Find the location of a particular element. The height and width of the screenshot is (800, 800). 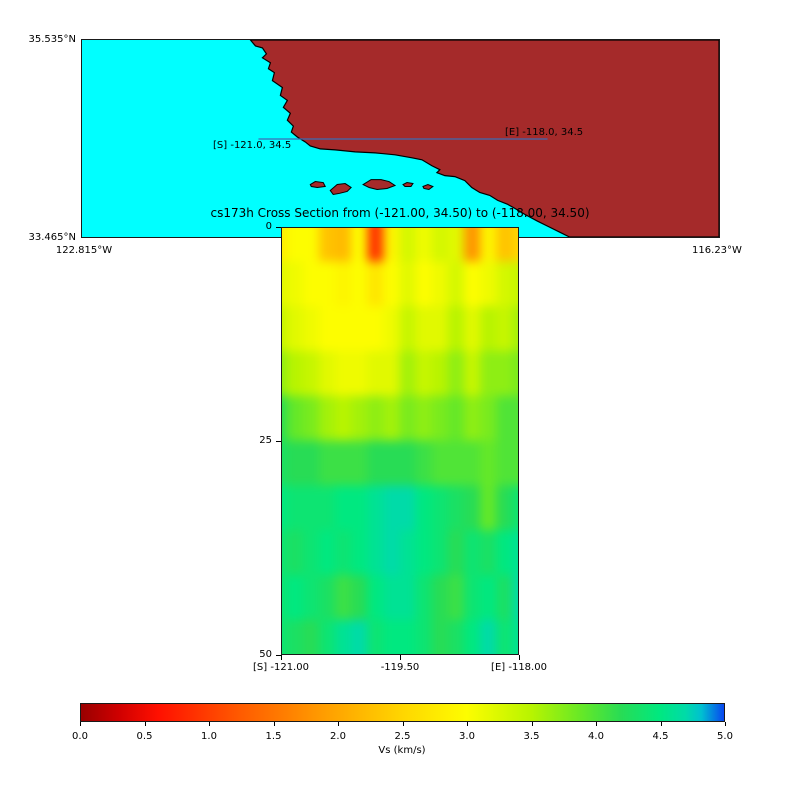

colorbar-tick-label: 2.5 is located at coordinates (402, 736).